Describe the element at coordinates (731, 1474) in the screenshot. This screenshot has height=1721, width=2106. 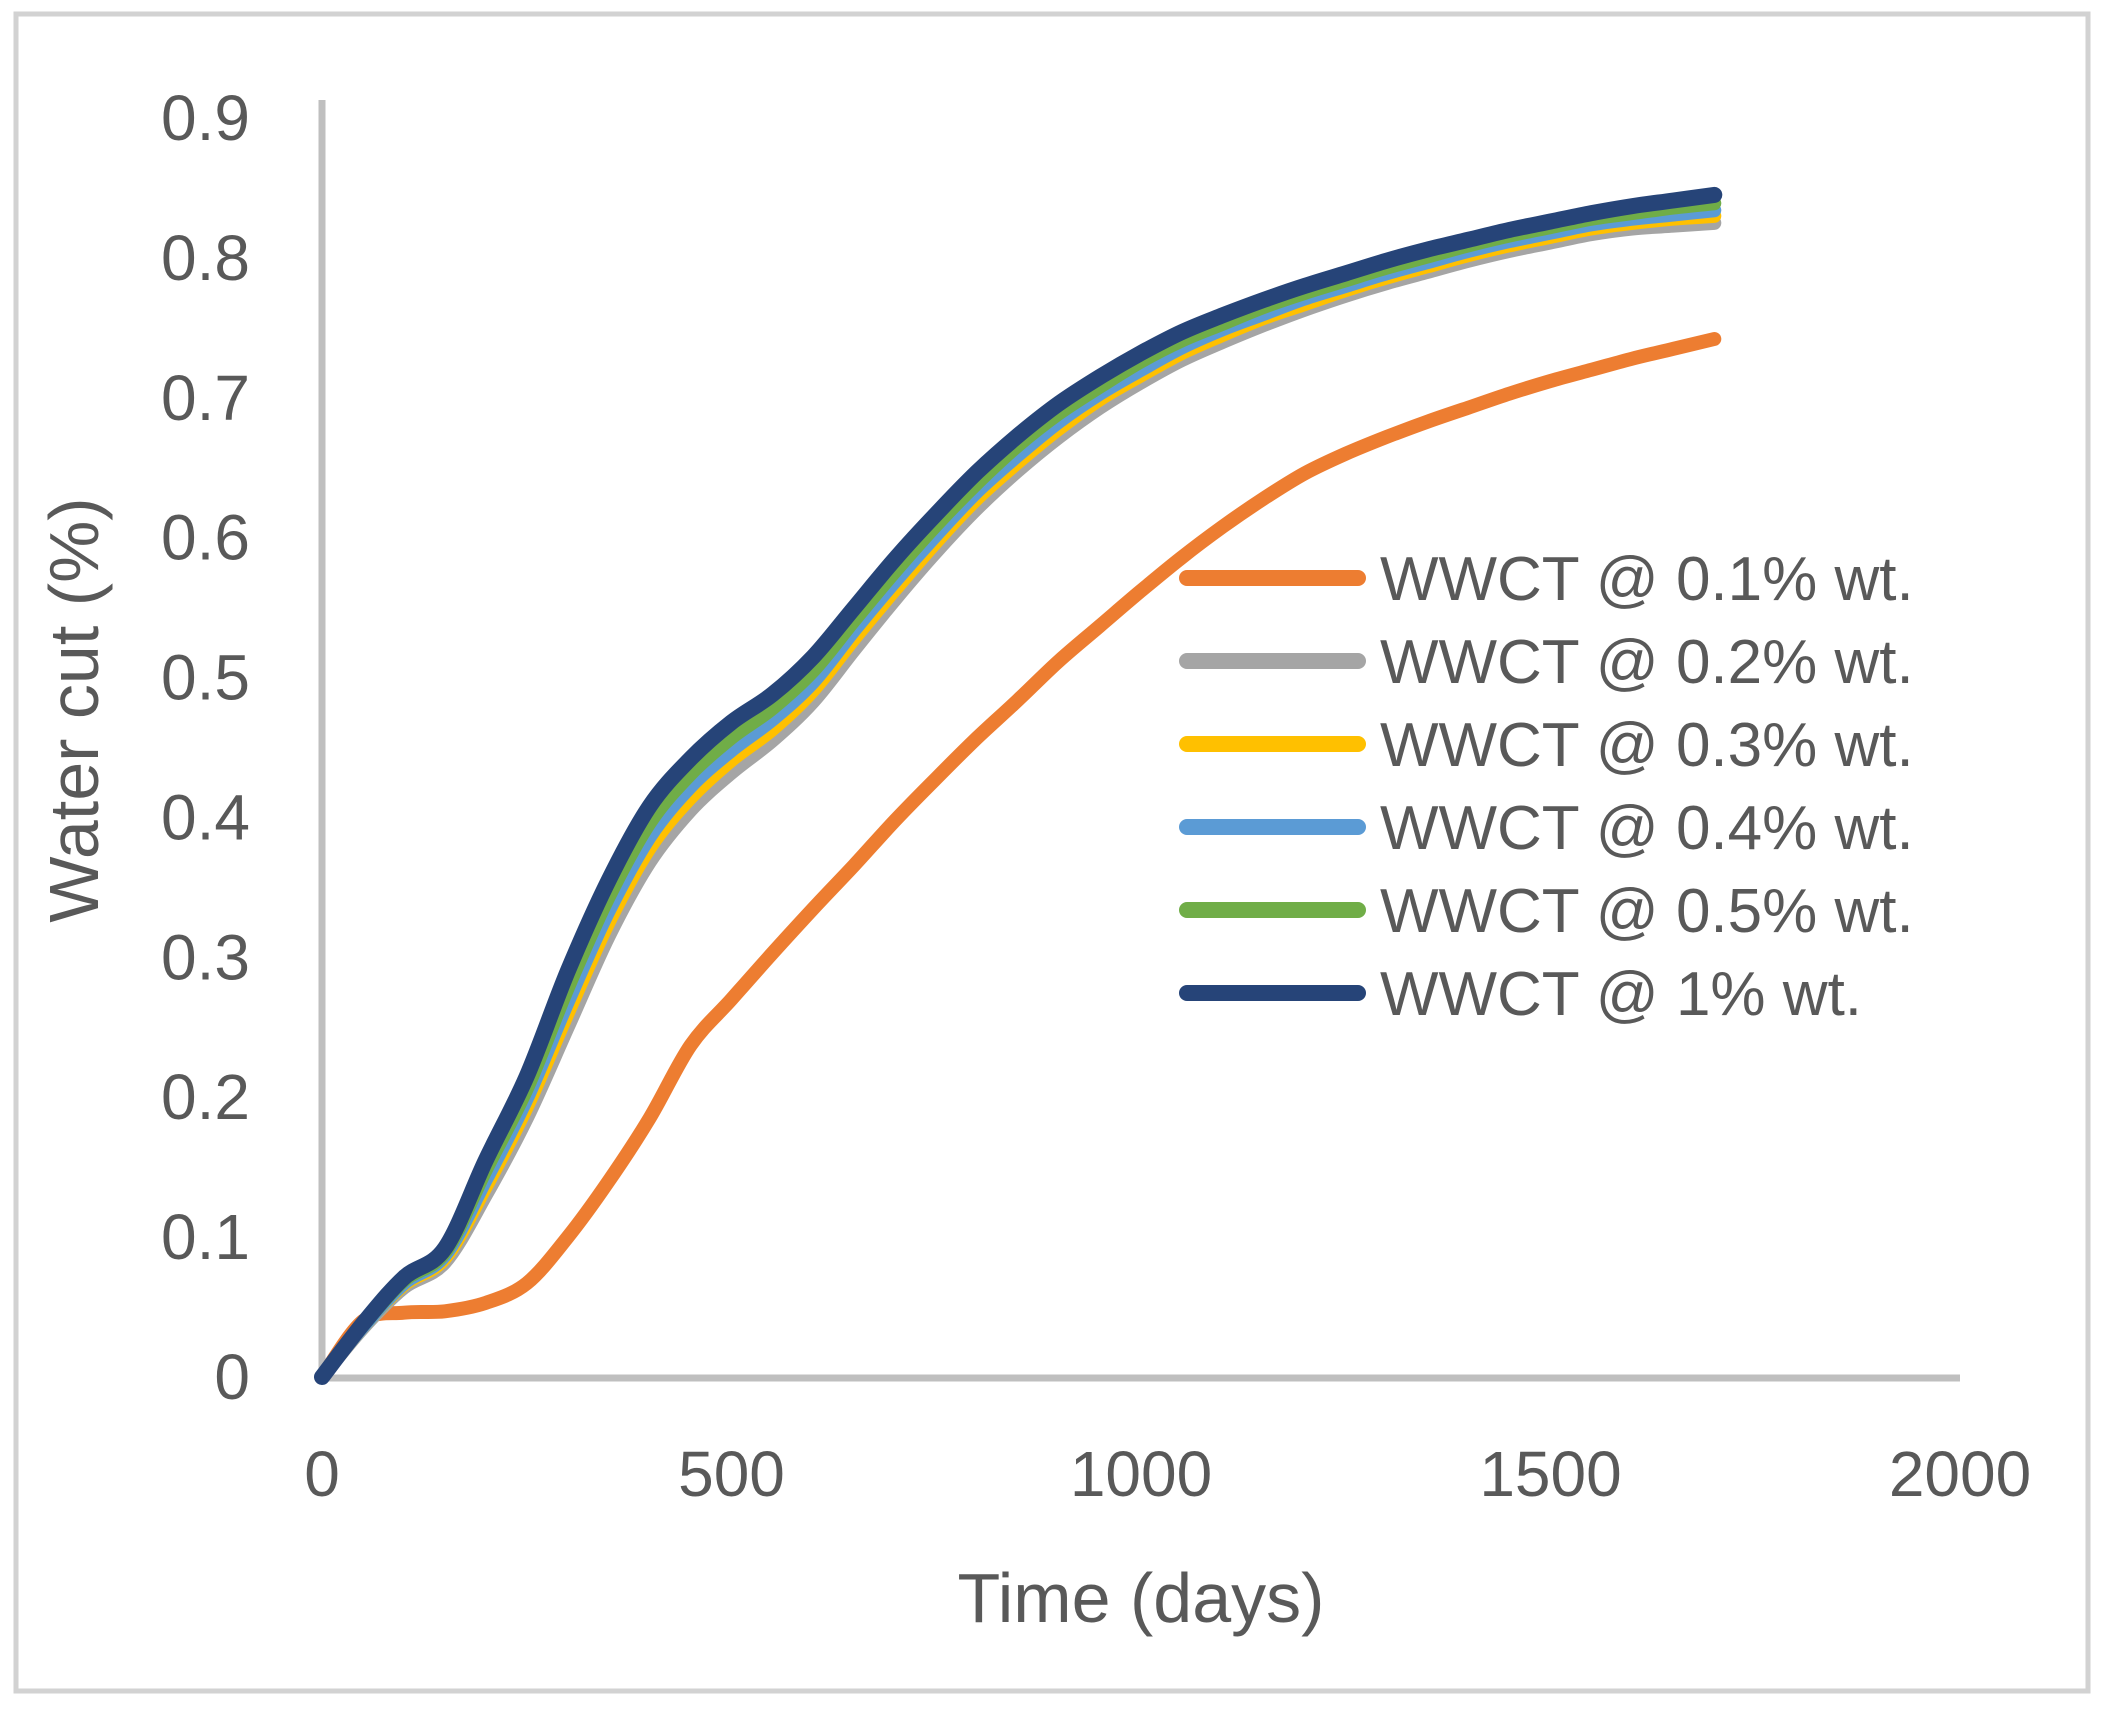
I see `x-tick-label: 500` at that location.